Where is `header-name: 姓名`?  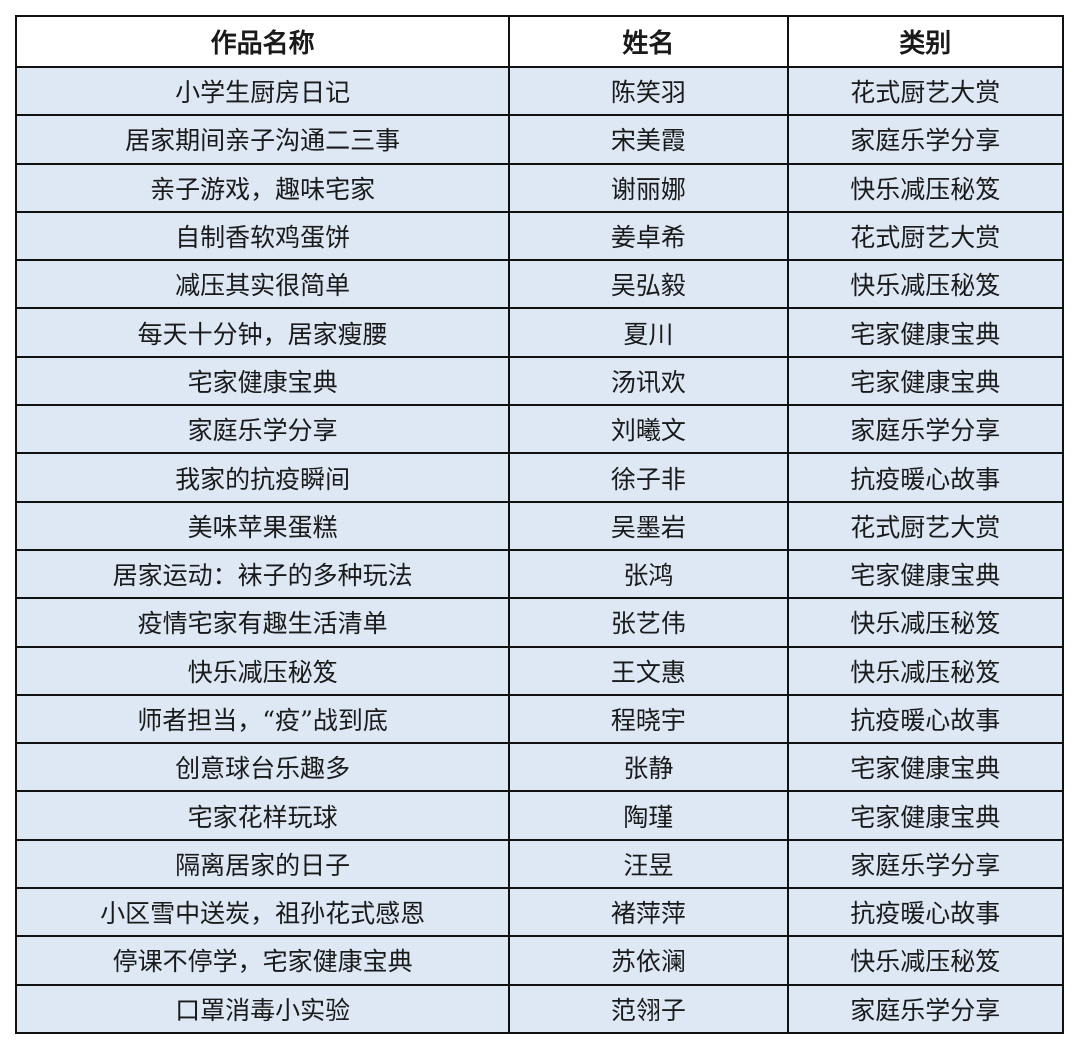 header-name: 姓名 is located at coordinates (648, 41).